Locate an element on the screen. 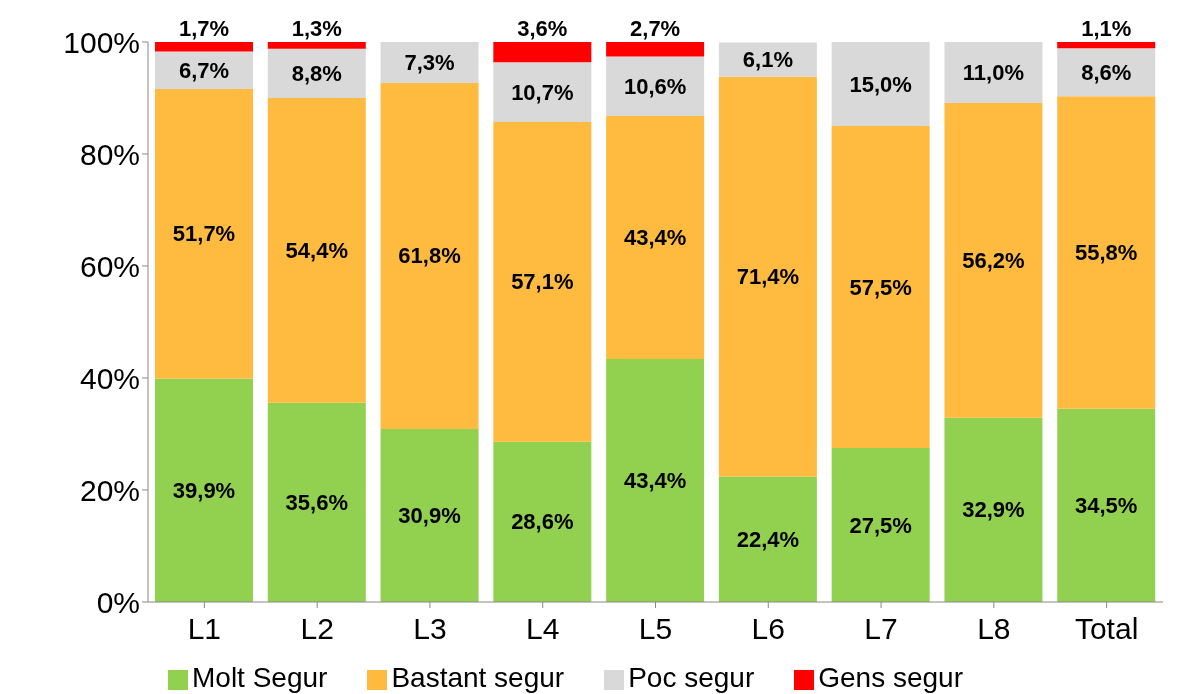 The width and height of the screenshot is (1178, 694). data-label: 61,8% is located at coordinates (429, 256).